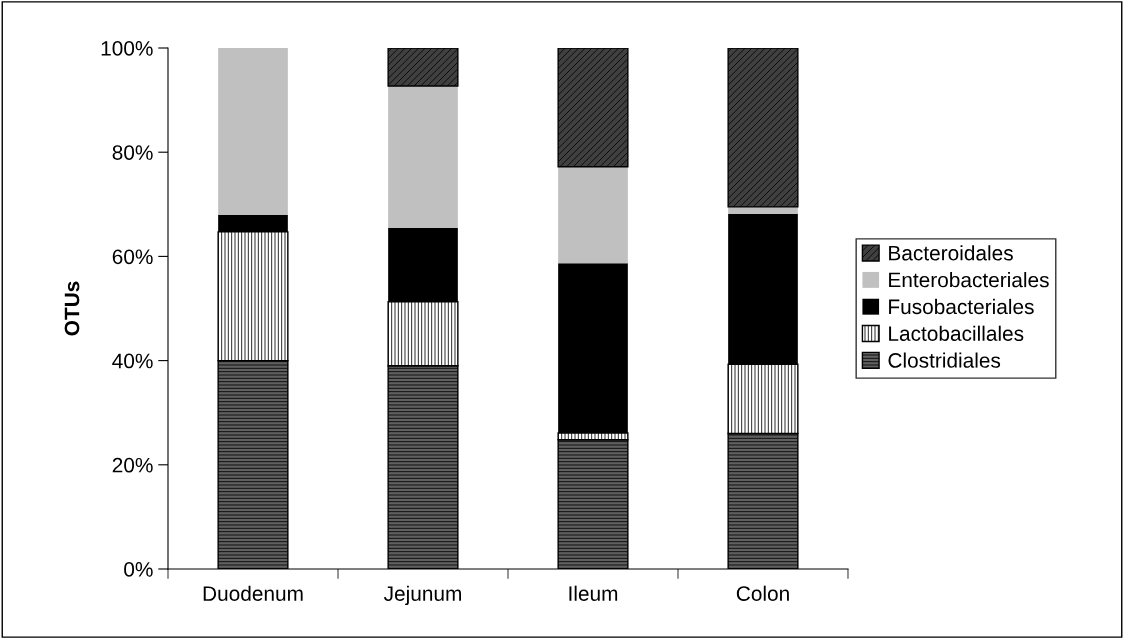  Describe the element at coordinates (127, 48) in the screenshot. I see `y-tick-label: 100%` at that location.